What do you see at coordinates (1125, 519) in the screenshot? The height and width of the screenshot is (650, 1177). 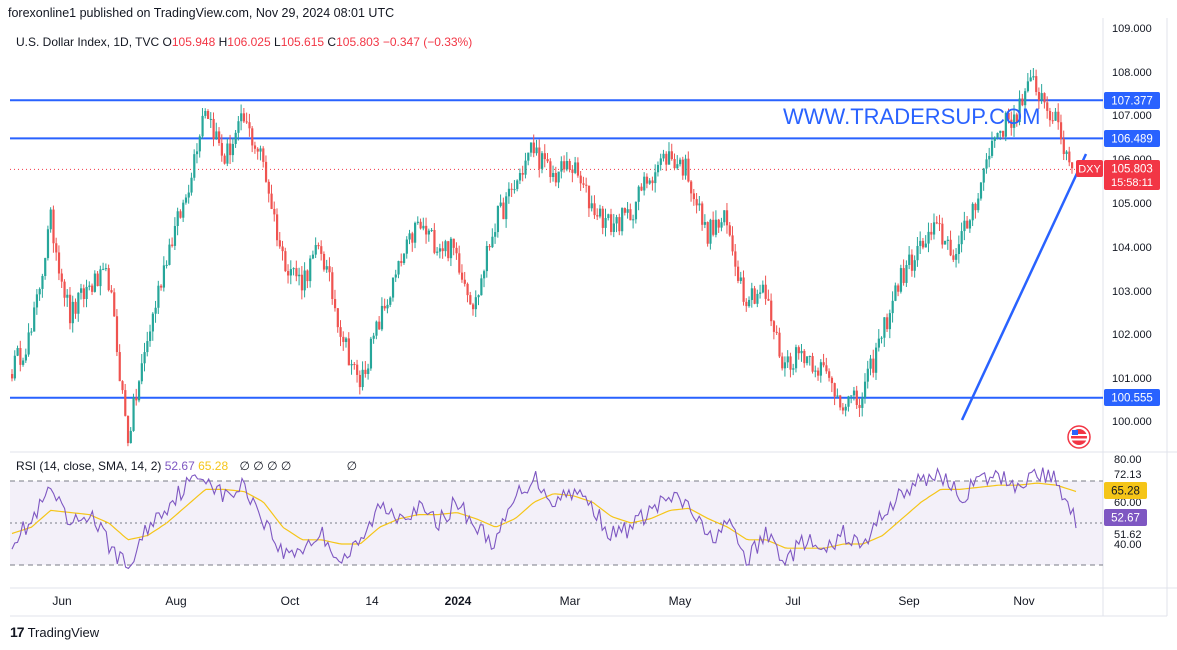 I see `rsi-value-badge-label: 52.67` at bounding box center [1125, 519].